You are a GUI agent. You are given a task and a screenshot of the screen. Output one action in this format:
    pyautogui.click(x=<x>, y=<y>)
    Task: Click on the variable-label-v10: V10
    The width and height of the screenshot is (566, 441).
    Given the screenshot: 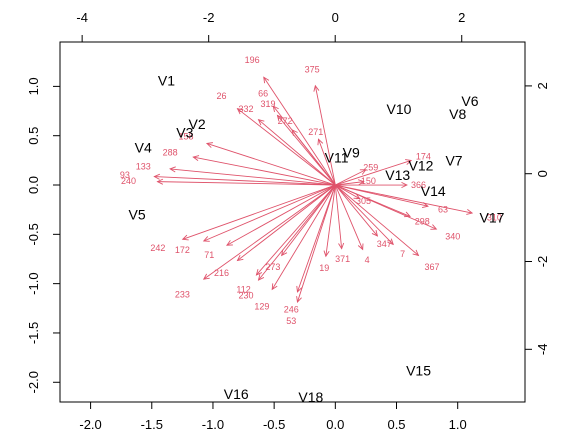 What is the action you would take?
    pyautogui.click(x=398, y=109)
    